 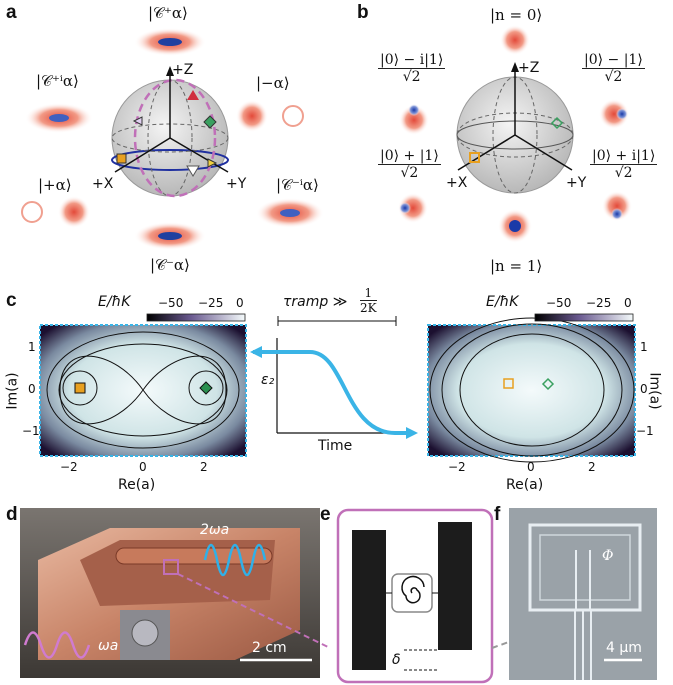 What do you see at coordinates (335, 446) in the screenshot?
I see `time-label: Time` at bounding box center [335, 446].